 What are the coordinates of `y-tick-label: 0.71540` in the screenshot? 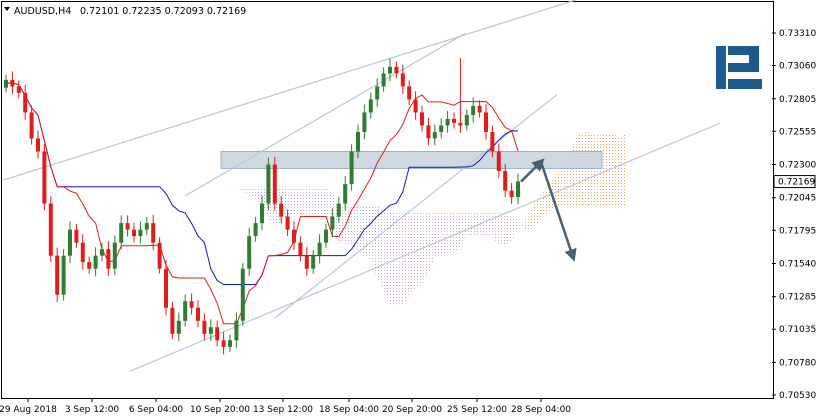 It's located at (797, 264).